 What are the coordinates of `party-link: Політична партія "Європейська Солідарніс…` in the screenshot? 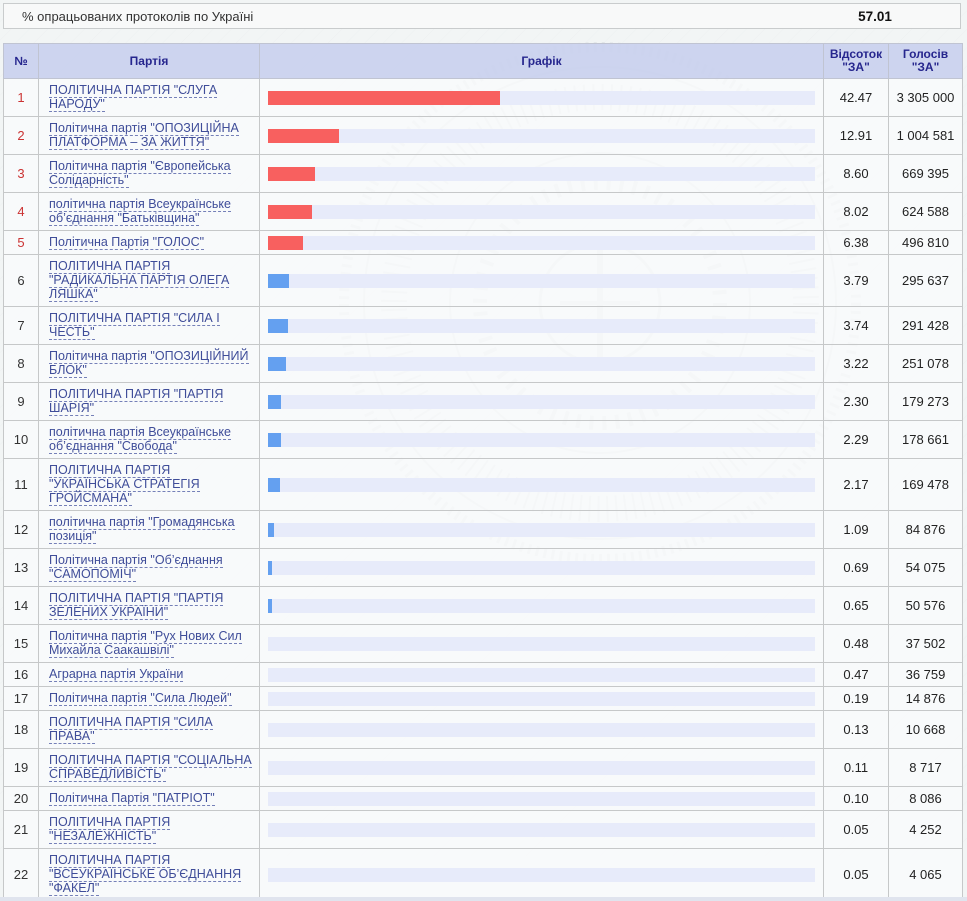 It's located at (140, 173).